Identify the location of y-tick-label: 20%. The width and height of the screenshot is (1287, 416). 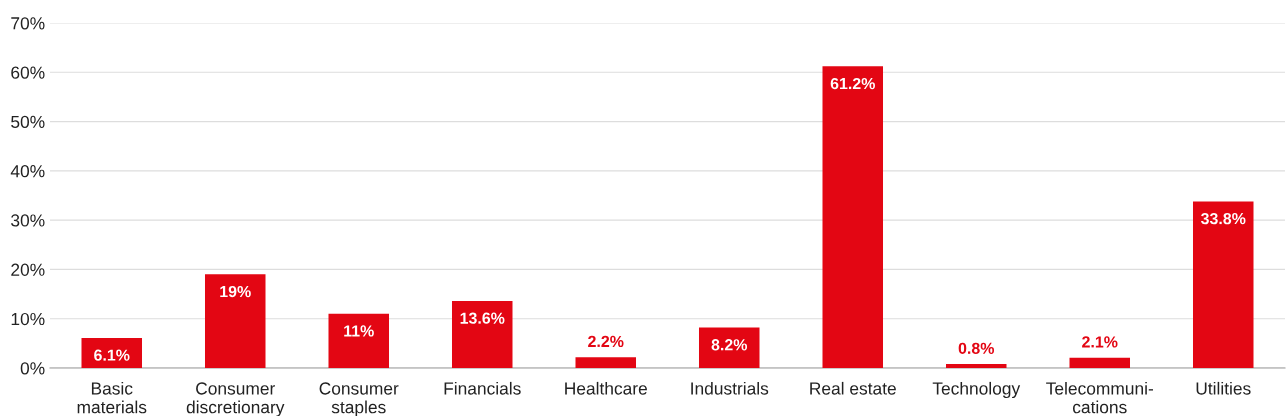
(28, 269).